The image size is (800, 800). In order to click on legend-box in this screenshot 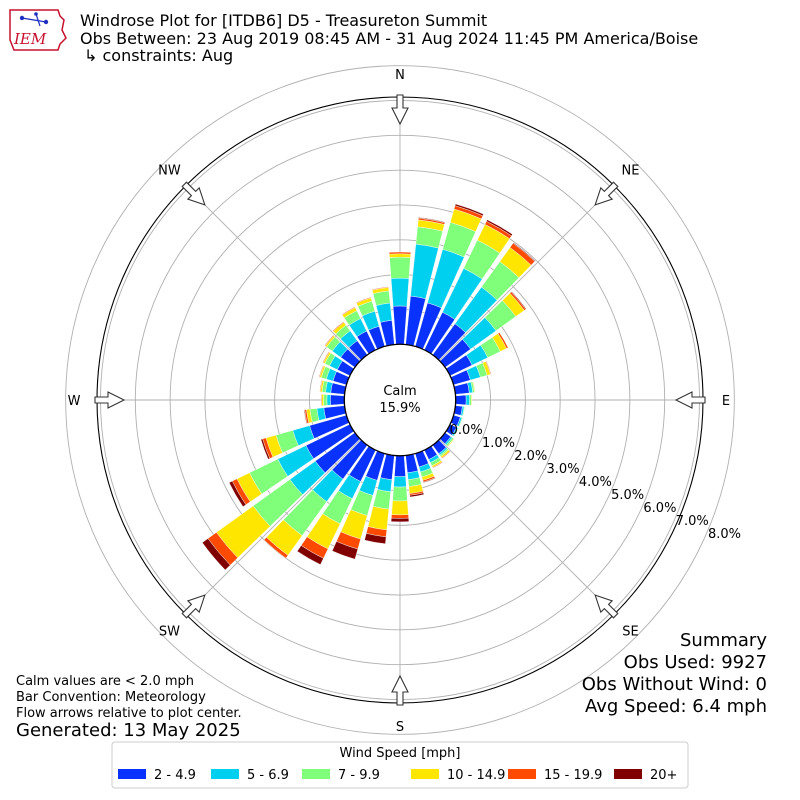, I will do `click(400, 765)`.